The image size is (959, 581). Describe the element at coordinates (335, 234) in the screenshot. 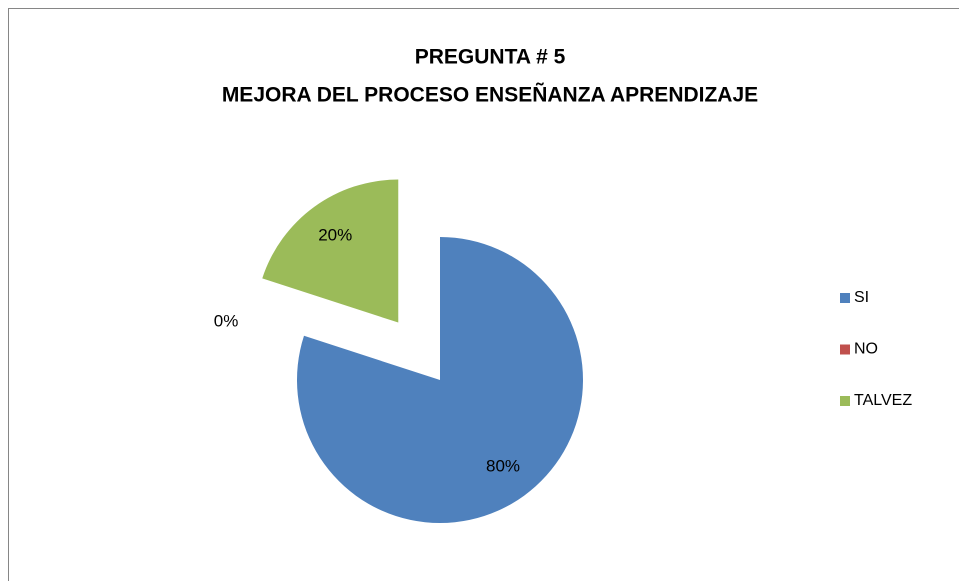

I see `data-label: 20%` at that location.